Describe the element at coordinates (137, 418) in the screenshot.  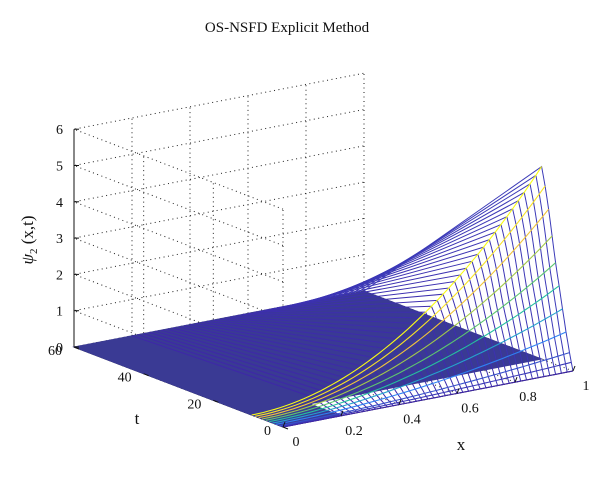
I see `t-axis-label: t` at that location.